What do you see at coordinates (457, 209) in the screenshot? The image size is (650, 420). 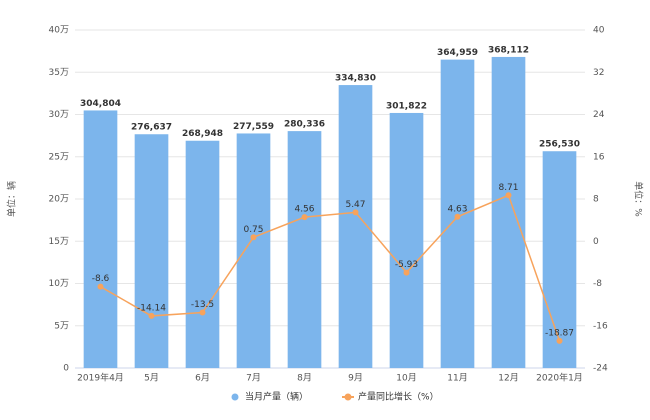 I see `line-value-label: 4.63` at bounding box center [457, 209].